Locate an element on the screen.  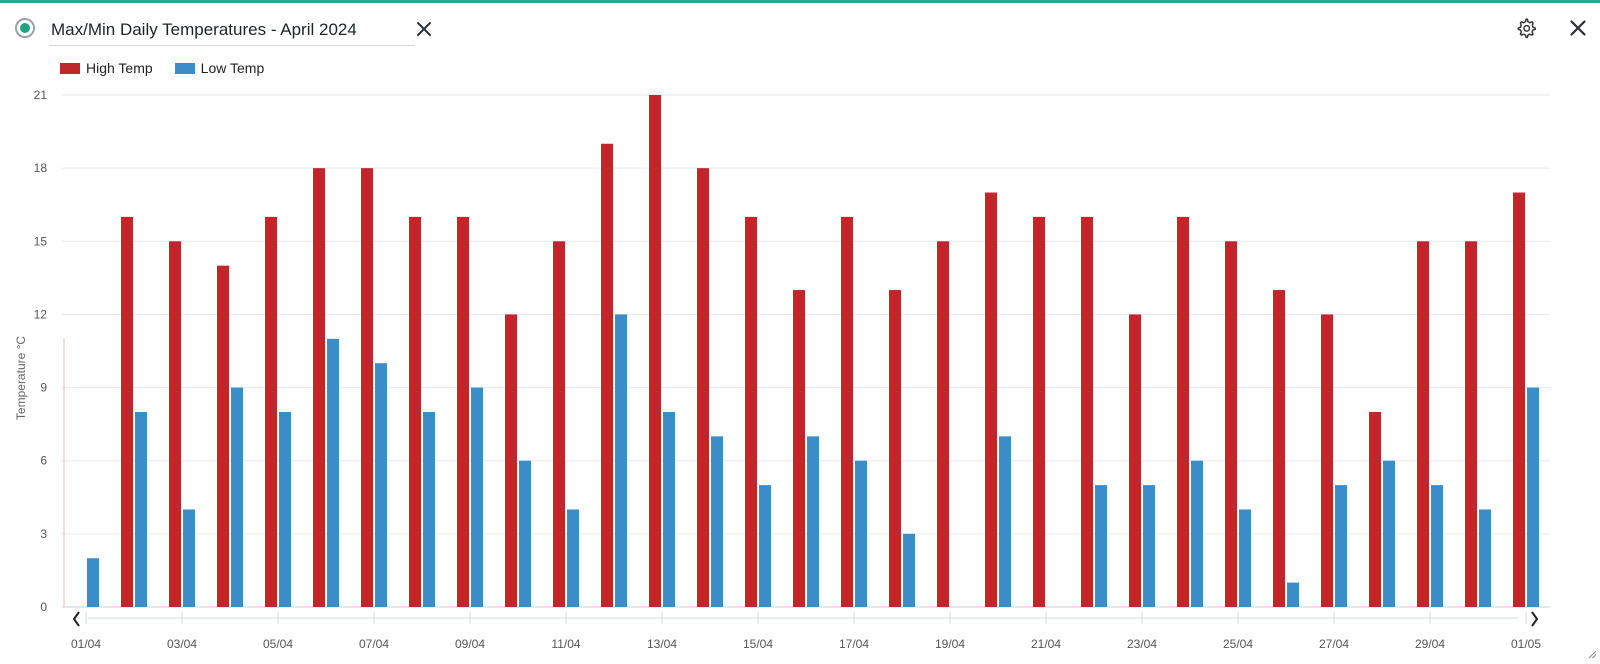
close-button is located at coordinates (1578, 28).